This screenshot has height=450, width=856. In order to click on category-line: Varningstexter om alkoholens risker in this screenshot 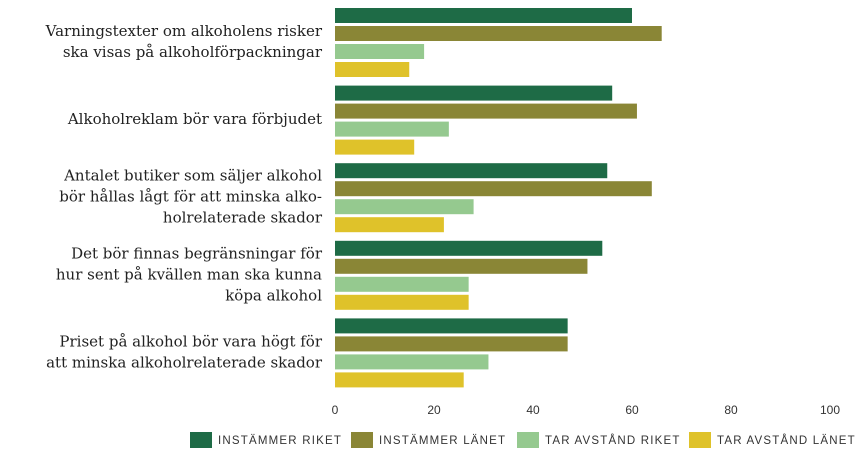, I will do `click(184, 31)`.